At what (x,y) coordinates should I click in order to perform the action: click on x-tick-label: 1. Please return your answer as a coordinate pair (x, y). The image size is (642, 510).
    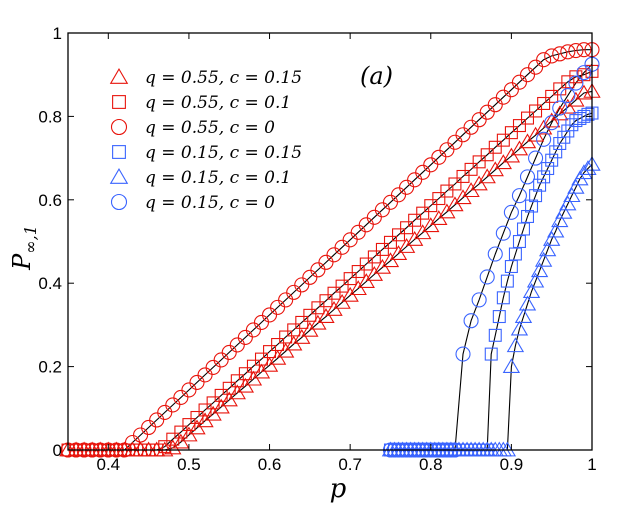
    Looking at the image, I should click on (591, 464).